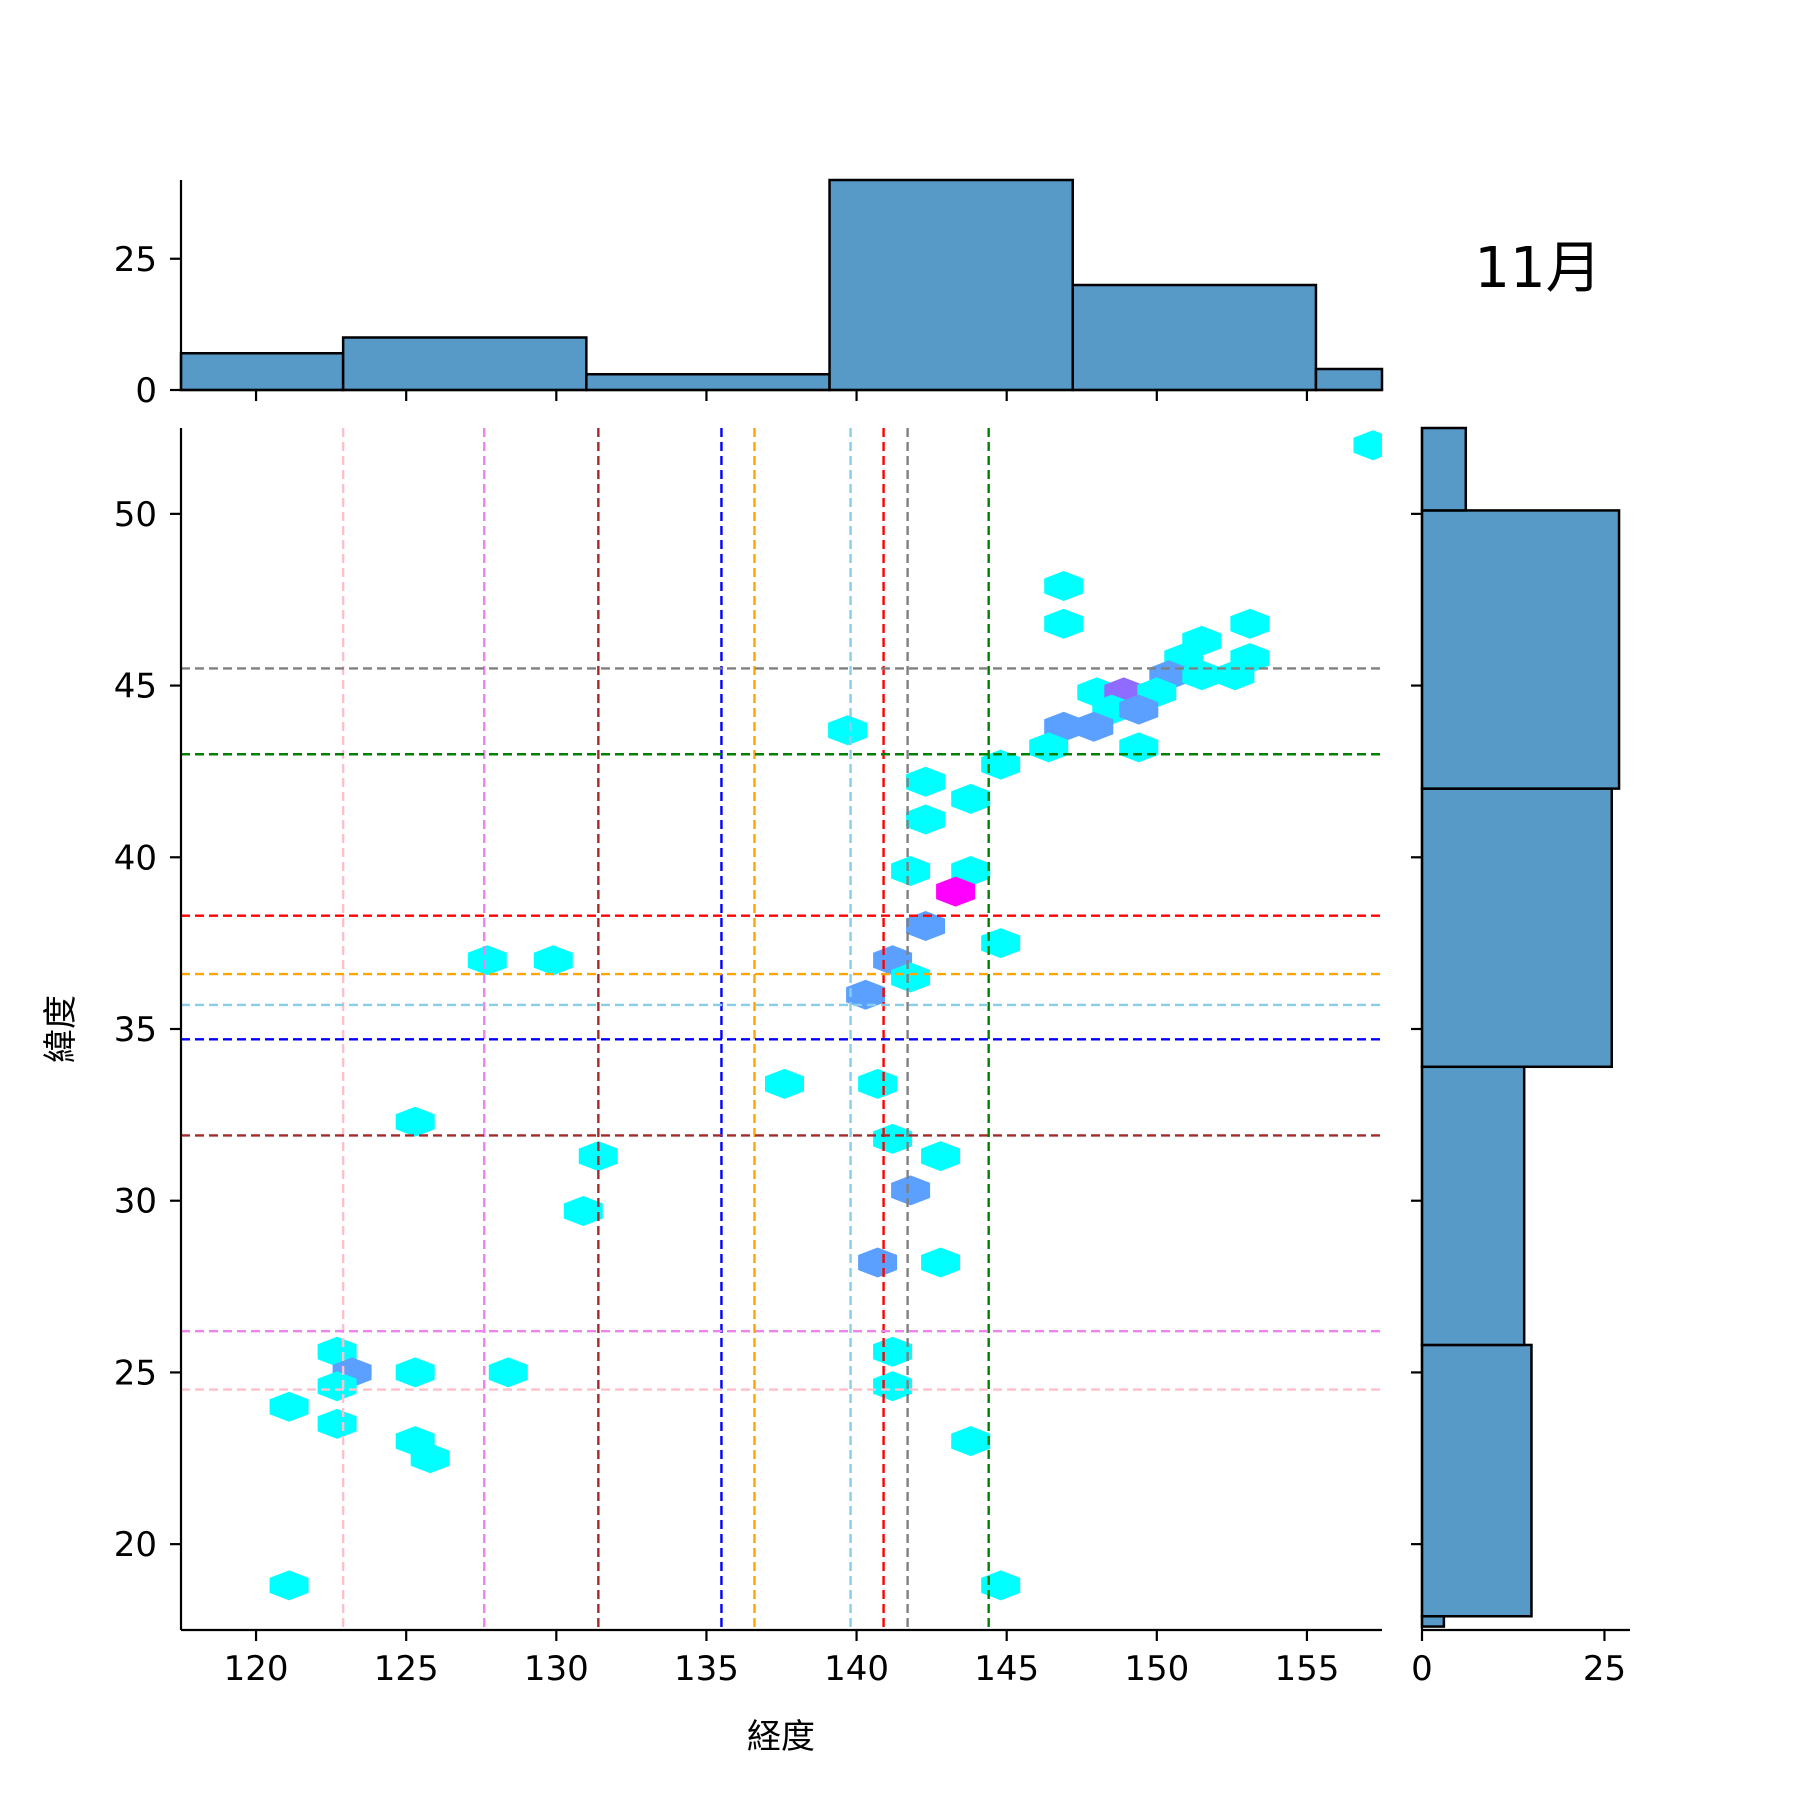 This screenshot has width=1800, height=1800. Describe the element at coordinates (135, 1373) in the screenshot. I see `y-tick-label: 25` at that location.